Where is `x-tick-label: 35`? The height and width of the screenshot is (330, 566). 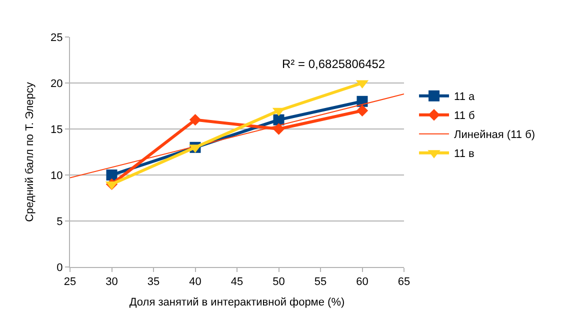
x-tick-label: 35 is located at coordinates (153, 282).